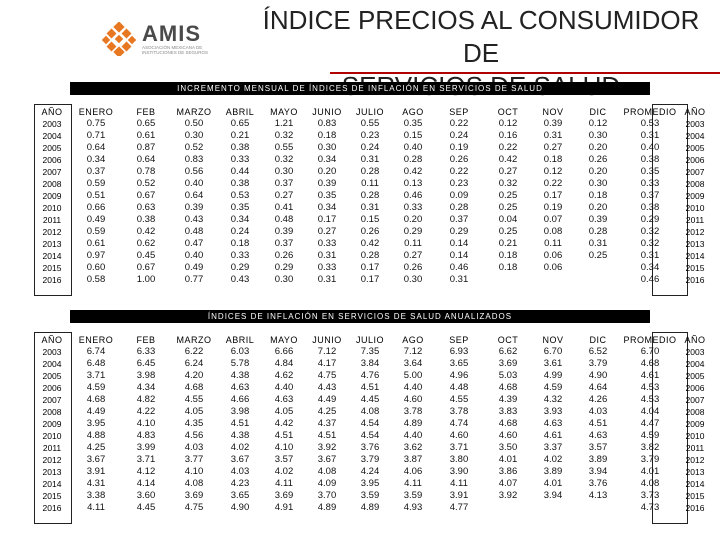 This screenshot has height=540, width=720. I want to click on column-header: JULIO, so click(369, 340).